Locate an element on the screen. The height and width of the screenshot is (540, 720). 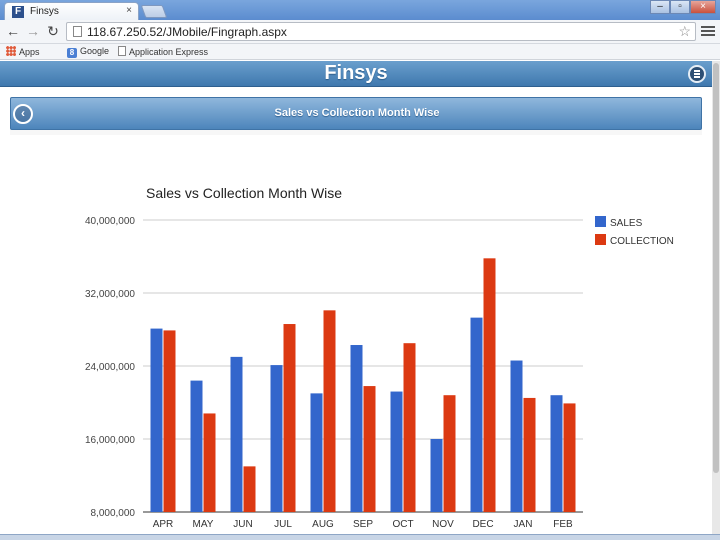
tab-title: Finsys is located at coordinates (44, 11).